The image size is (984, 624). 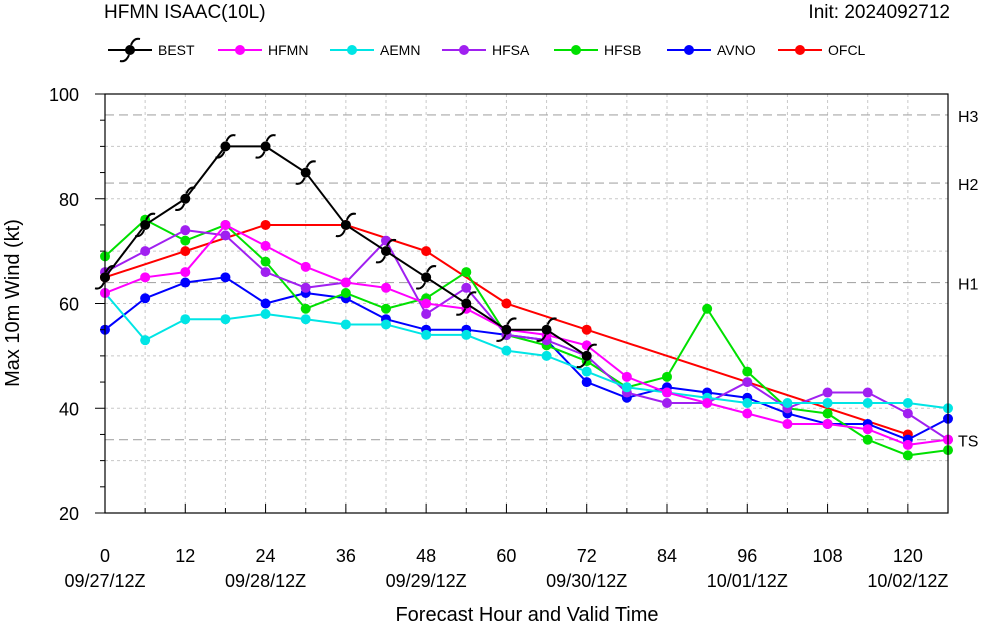 What do you see at coordinates (185, 556) in the screenshot?
I see `x-tick-label: 12` at bounding box center [185, 556].